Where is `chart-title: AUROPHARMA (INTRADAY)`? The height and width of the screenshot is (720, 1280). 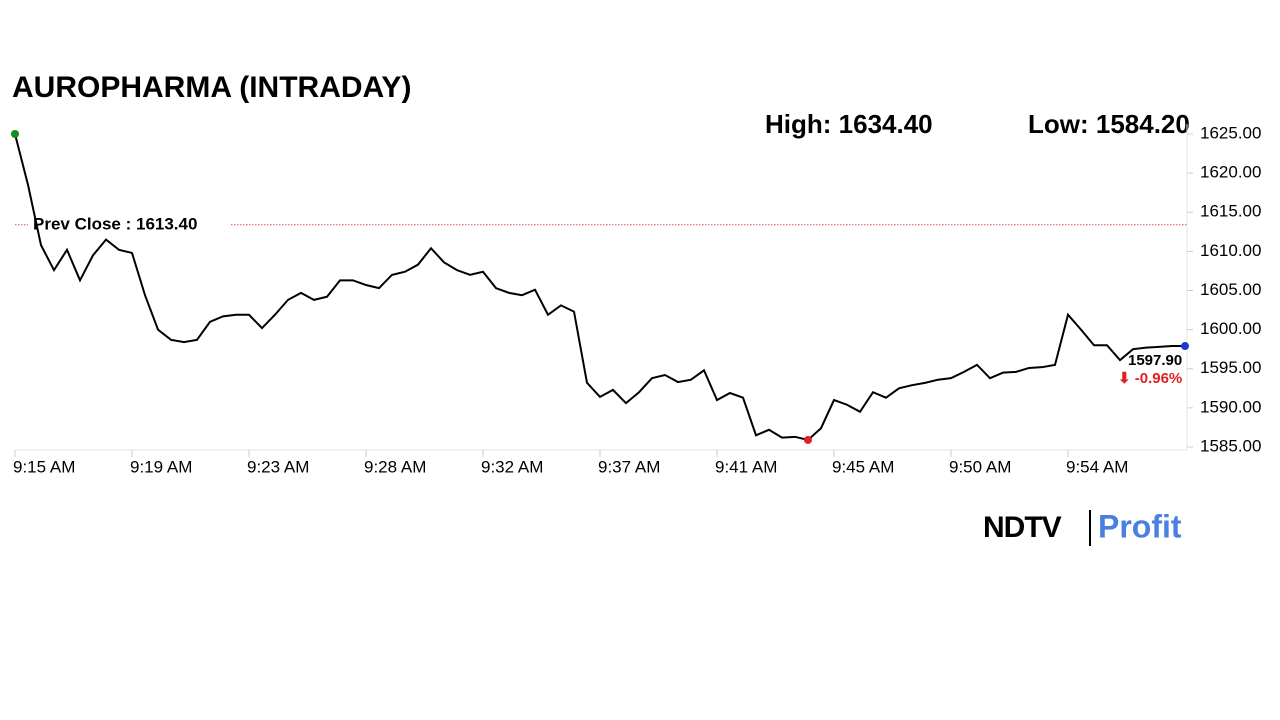
chart-title: AUROPHARMA (INTRADAY) is located at coordinates (211, 87).